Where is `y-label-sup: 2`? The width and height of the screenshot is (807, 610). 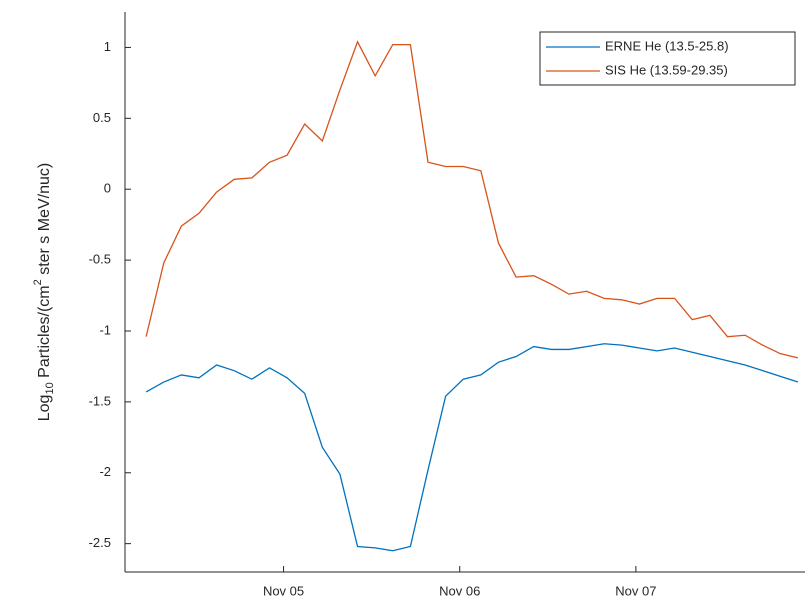 y-label-sup: 2 is located at coordinates (38, 282).